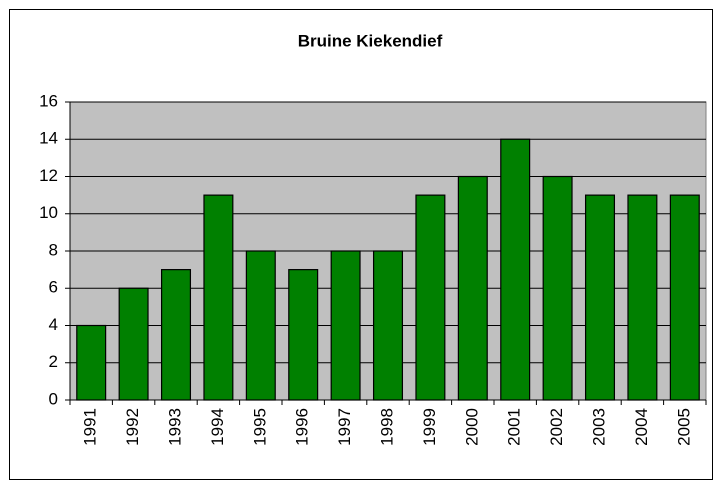  Describe the element at coordinates (344, 427) in the screenshot. I see `x-tick-label: 1997` at that location.